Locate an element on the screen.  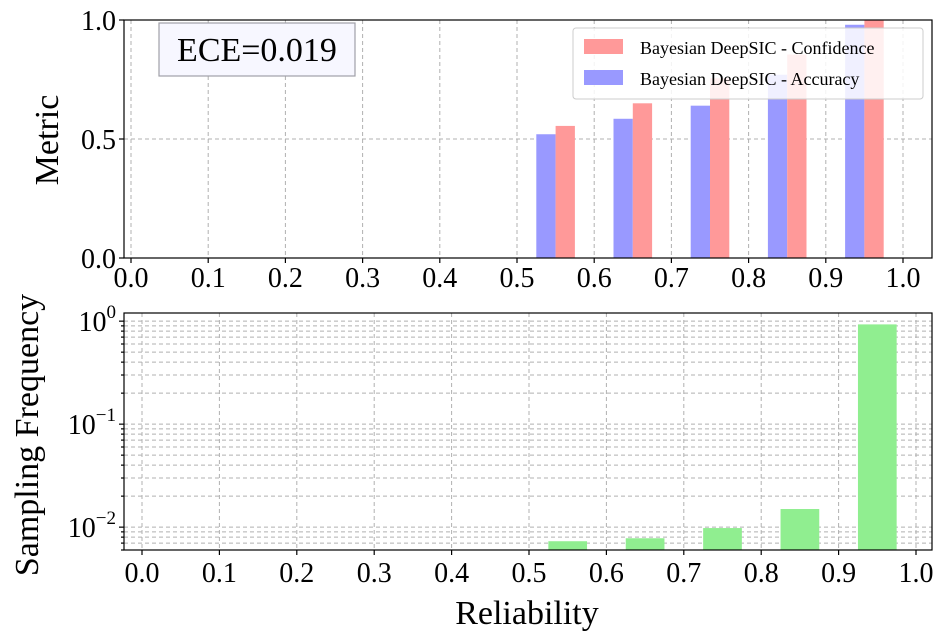
tick-exponent: −1 is located at coordinates (106, 415).